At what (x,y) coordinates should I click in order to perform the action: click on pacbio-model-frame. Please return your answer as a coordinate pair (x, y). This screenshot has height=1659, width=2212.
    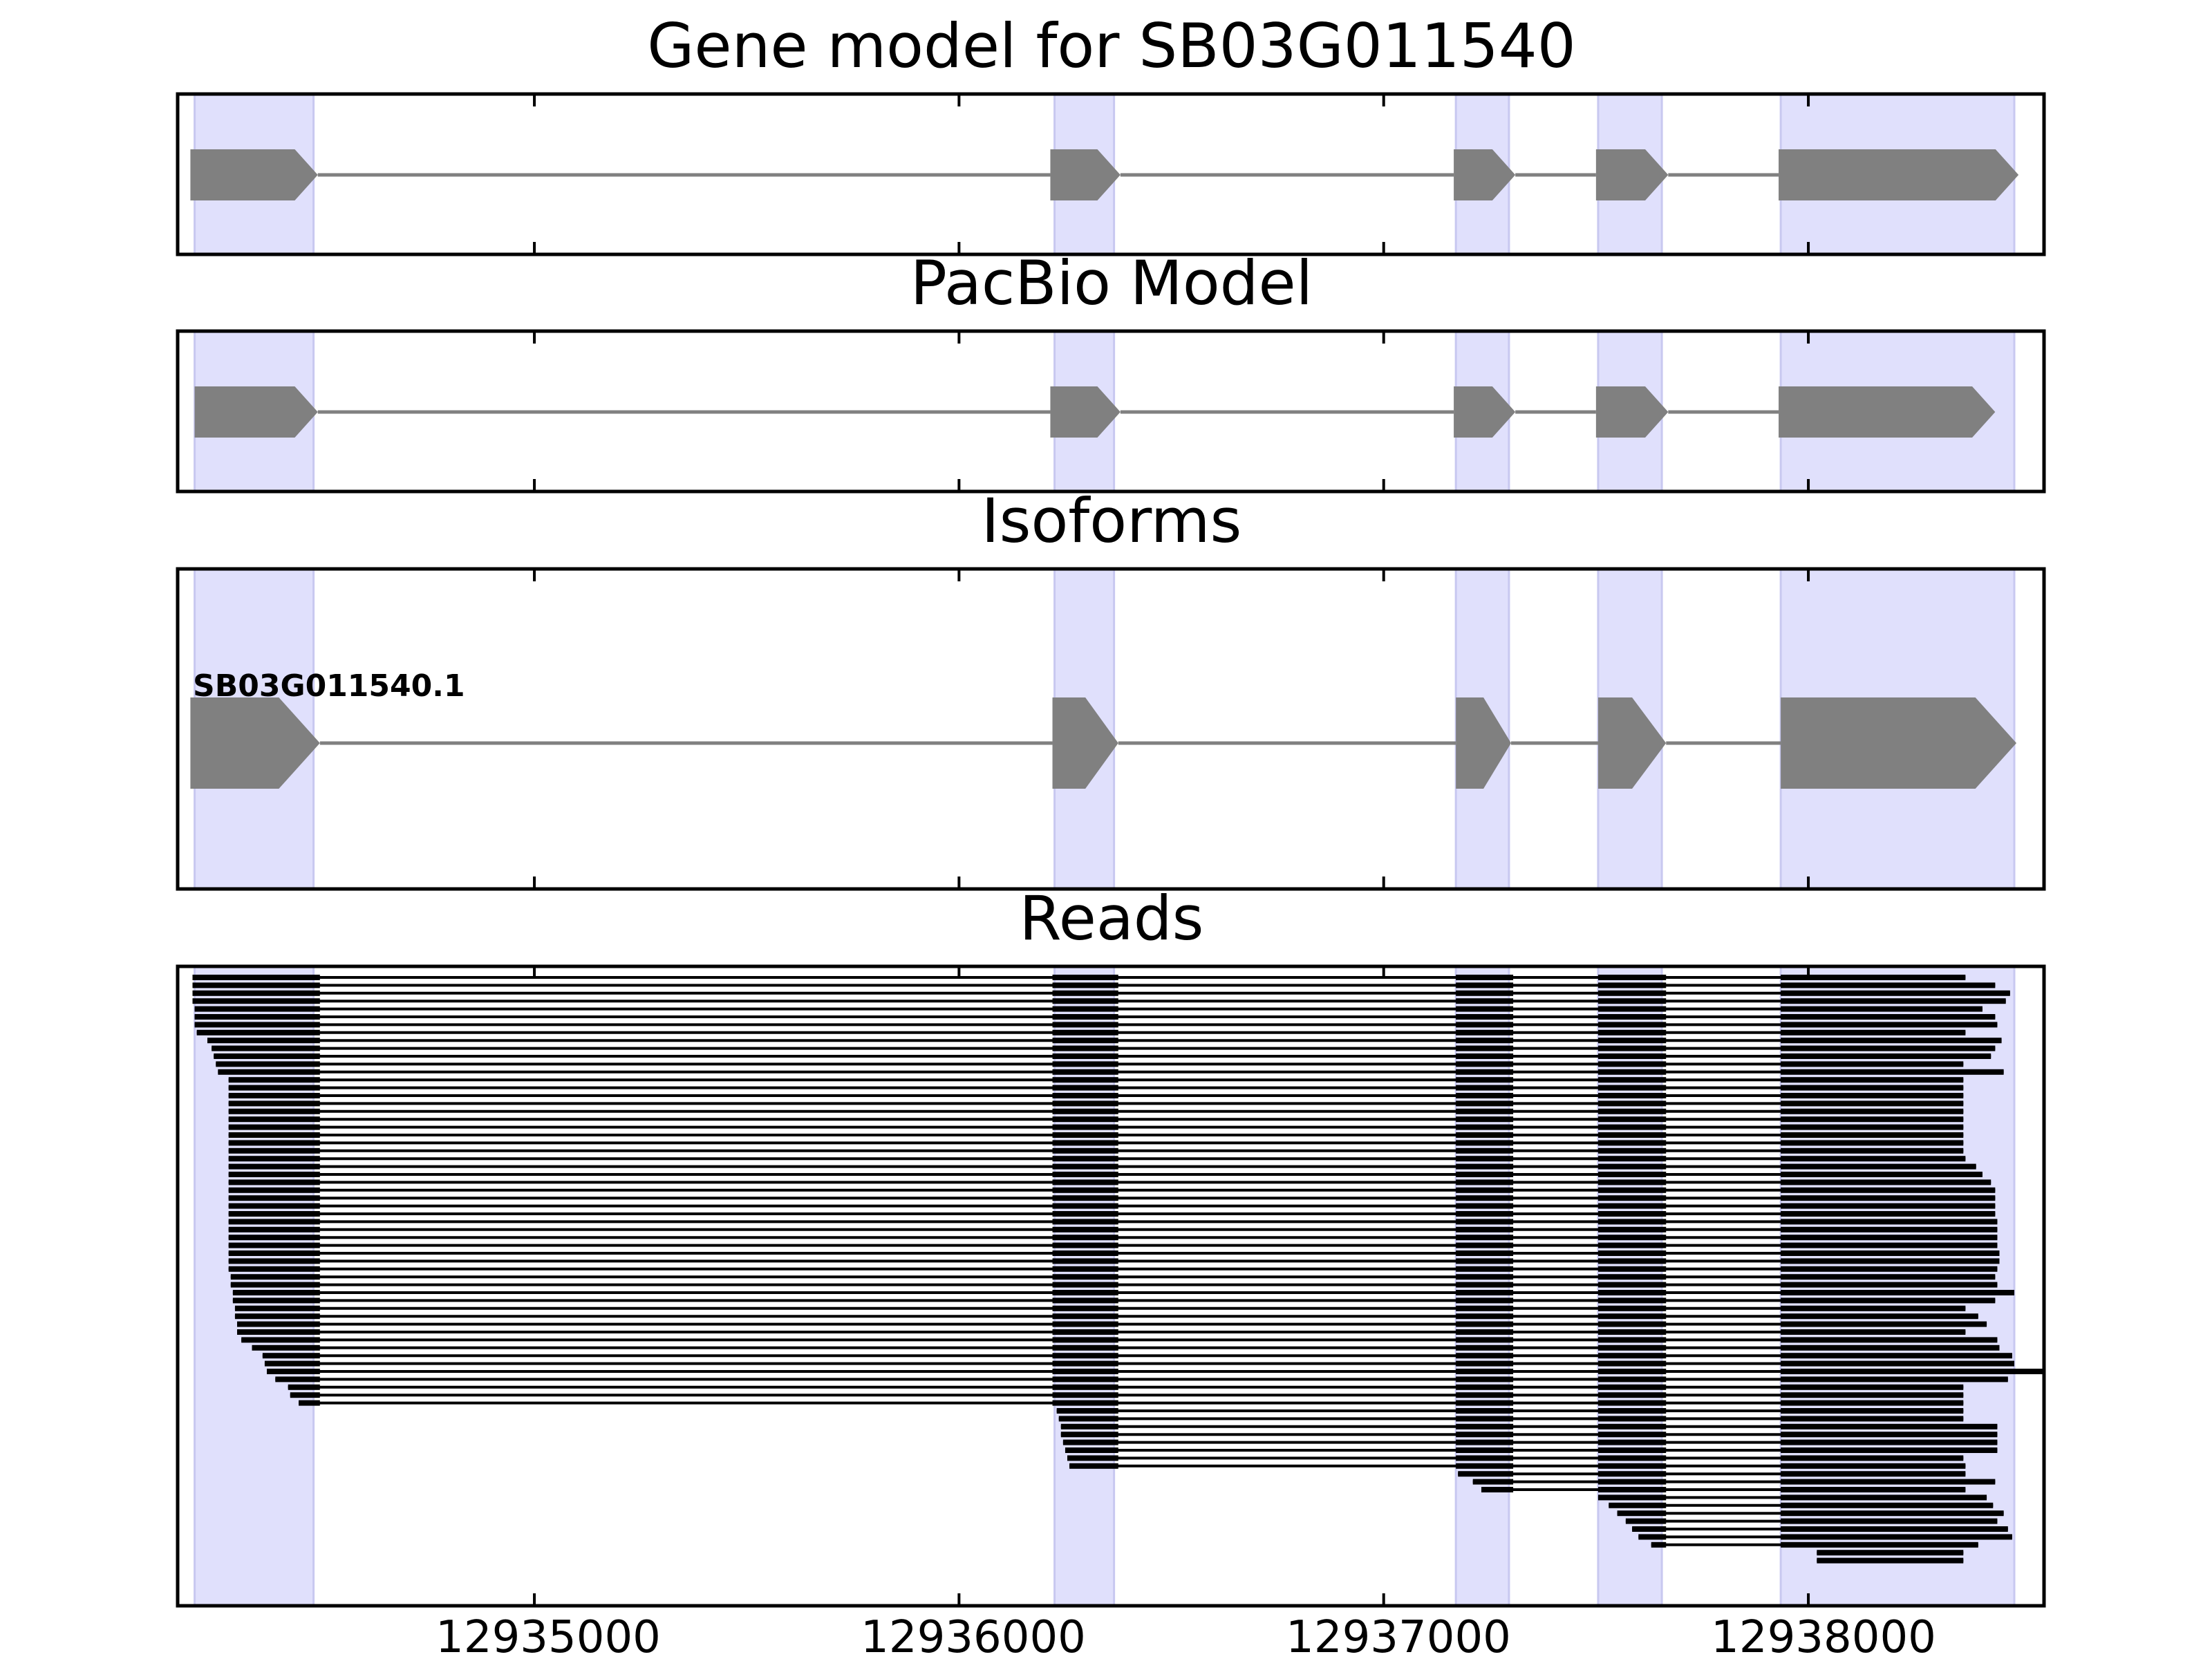
    Looking at the image, I should click on (1111, 412).